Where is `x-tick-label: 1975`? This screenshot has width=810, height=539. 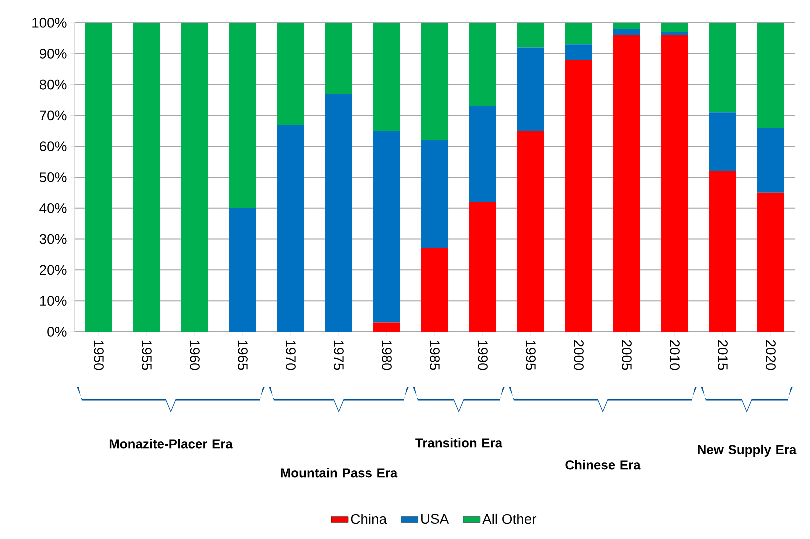
x-tick-label: 1975 is located at coordinates (339, 355).